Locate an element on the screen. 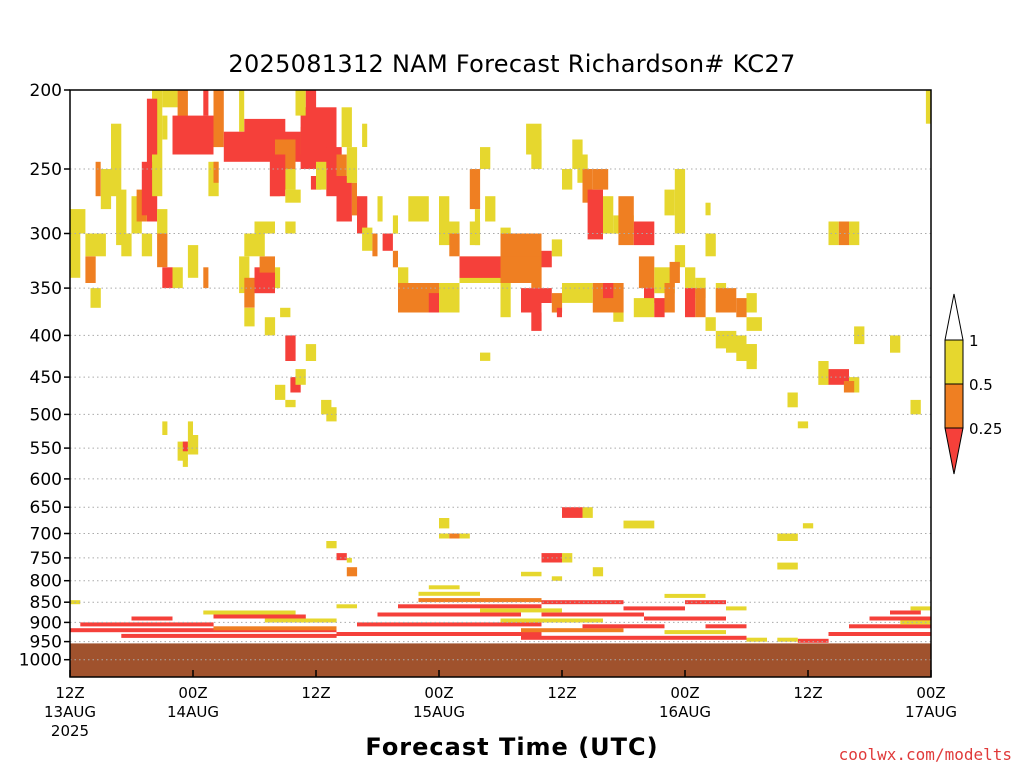 The width and height of the screenshot is (1024, 768). y-tick-label: 400 is located at coordinates (46, 336).